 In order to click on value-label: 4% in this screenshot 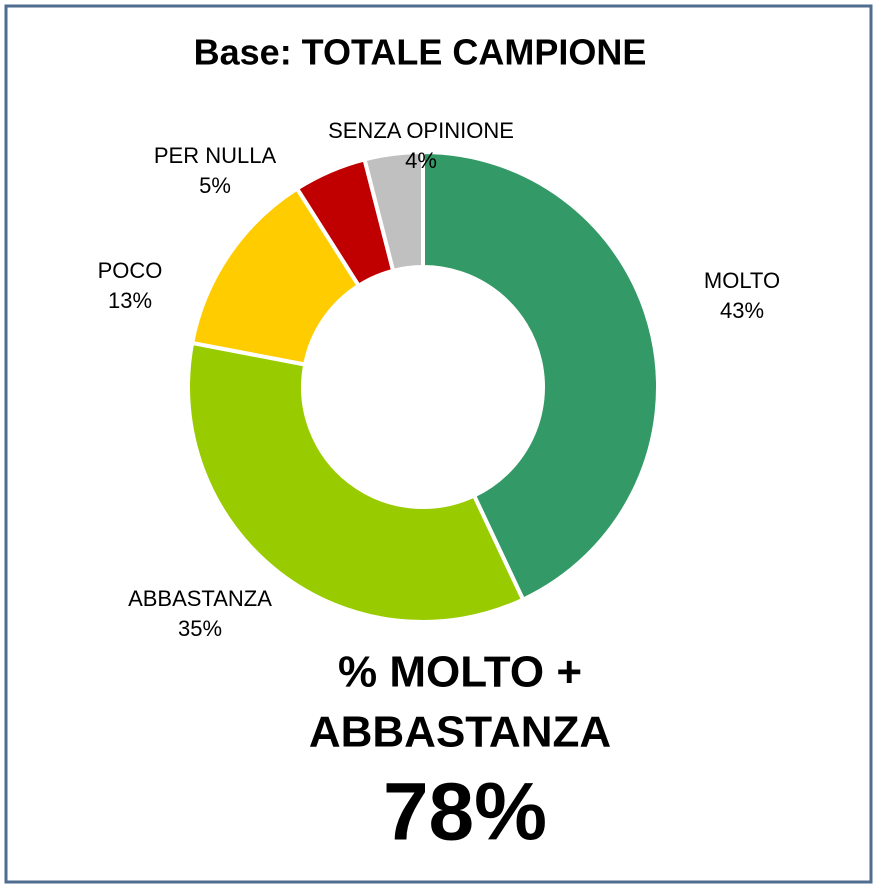, I will do `click(421, 160)`.